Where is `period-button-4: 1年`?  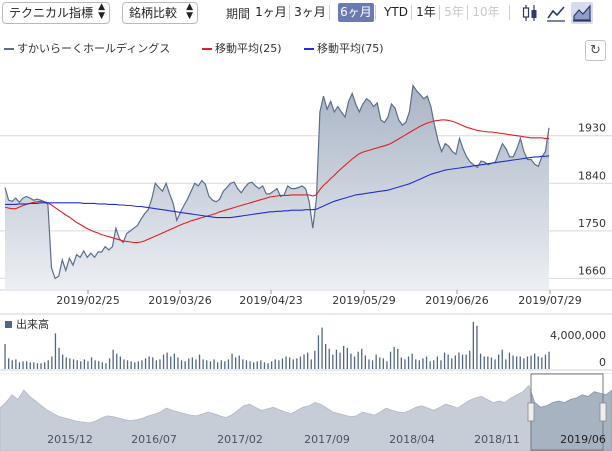 period-button-4: 1年 is located at coordinates (426, 12).